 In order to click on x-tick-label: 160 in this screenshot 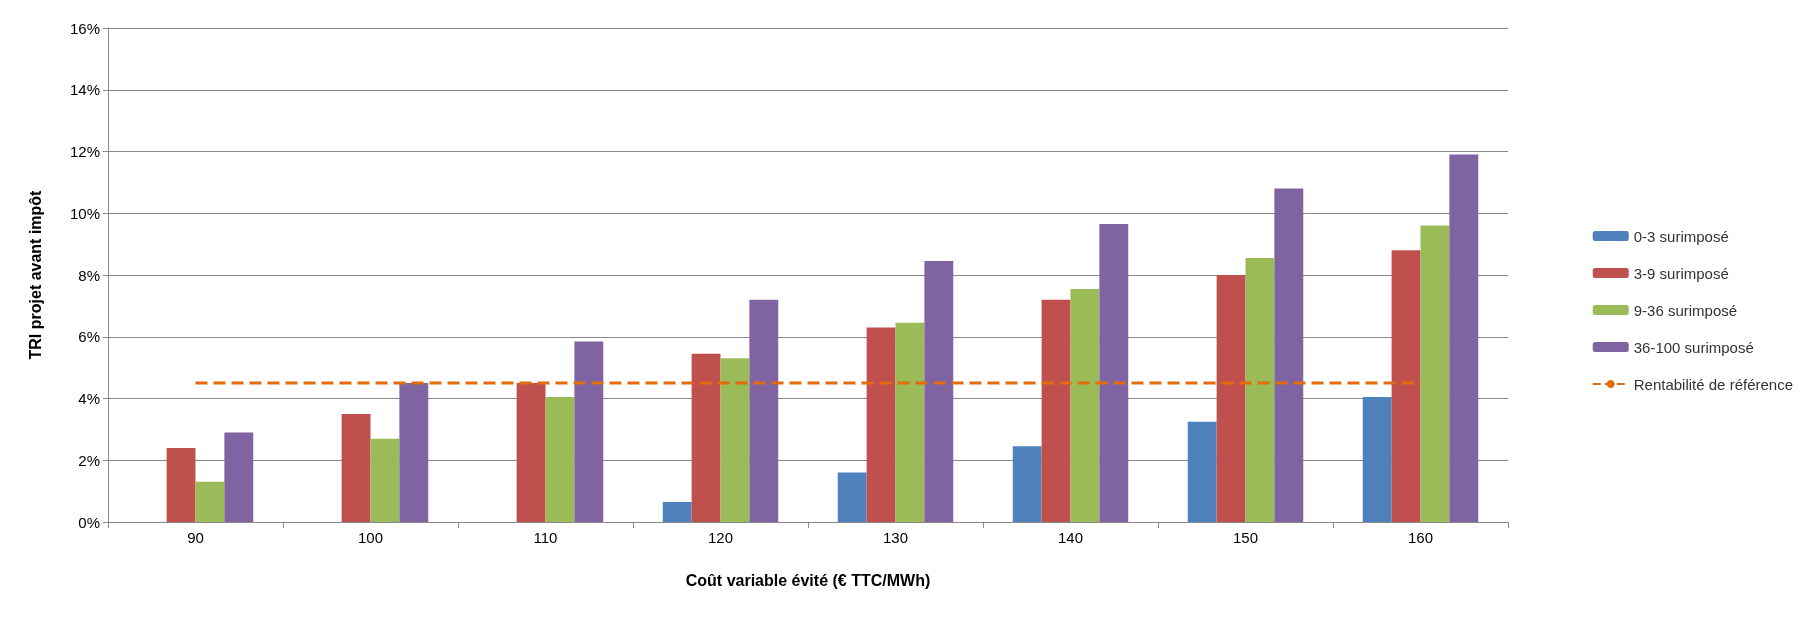, I will do `click(1420, 537)`.